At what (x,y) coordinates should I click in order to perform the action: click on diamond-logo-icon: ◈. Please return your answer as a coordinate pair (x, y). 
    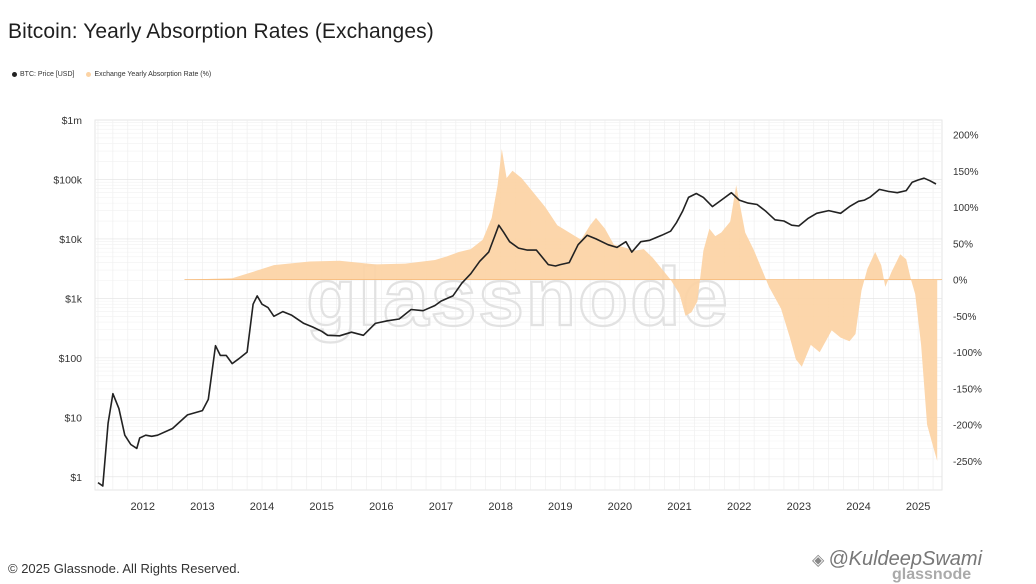
    Looking at the image, I should click on (818, 560).